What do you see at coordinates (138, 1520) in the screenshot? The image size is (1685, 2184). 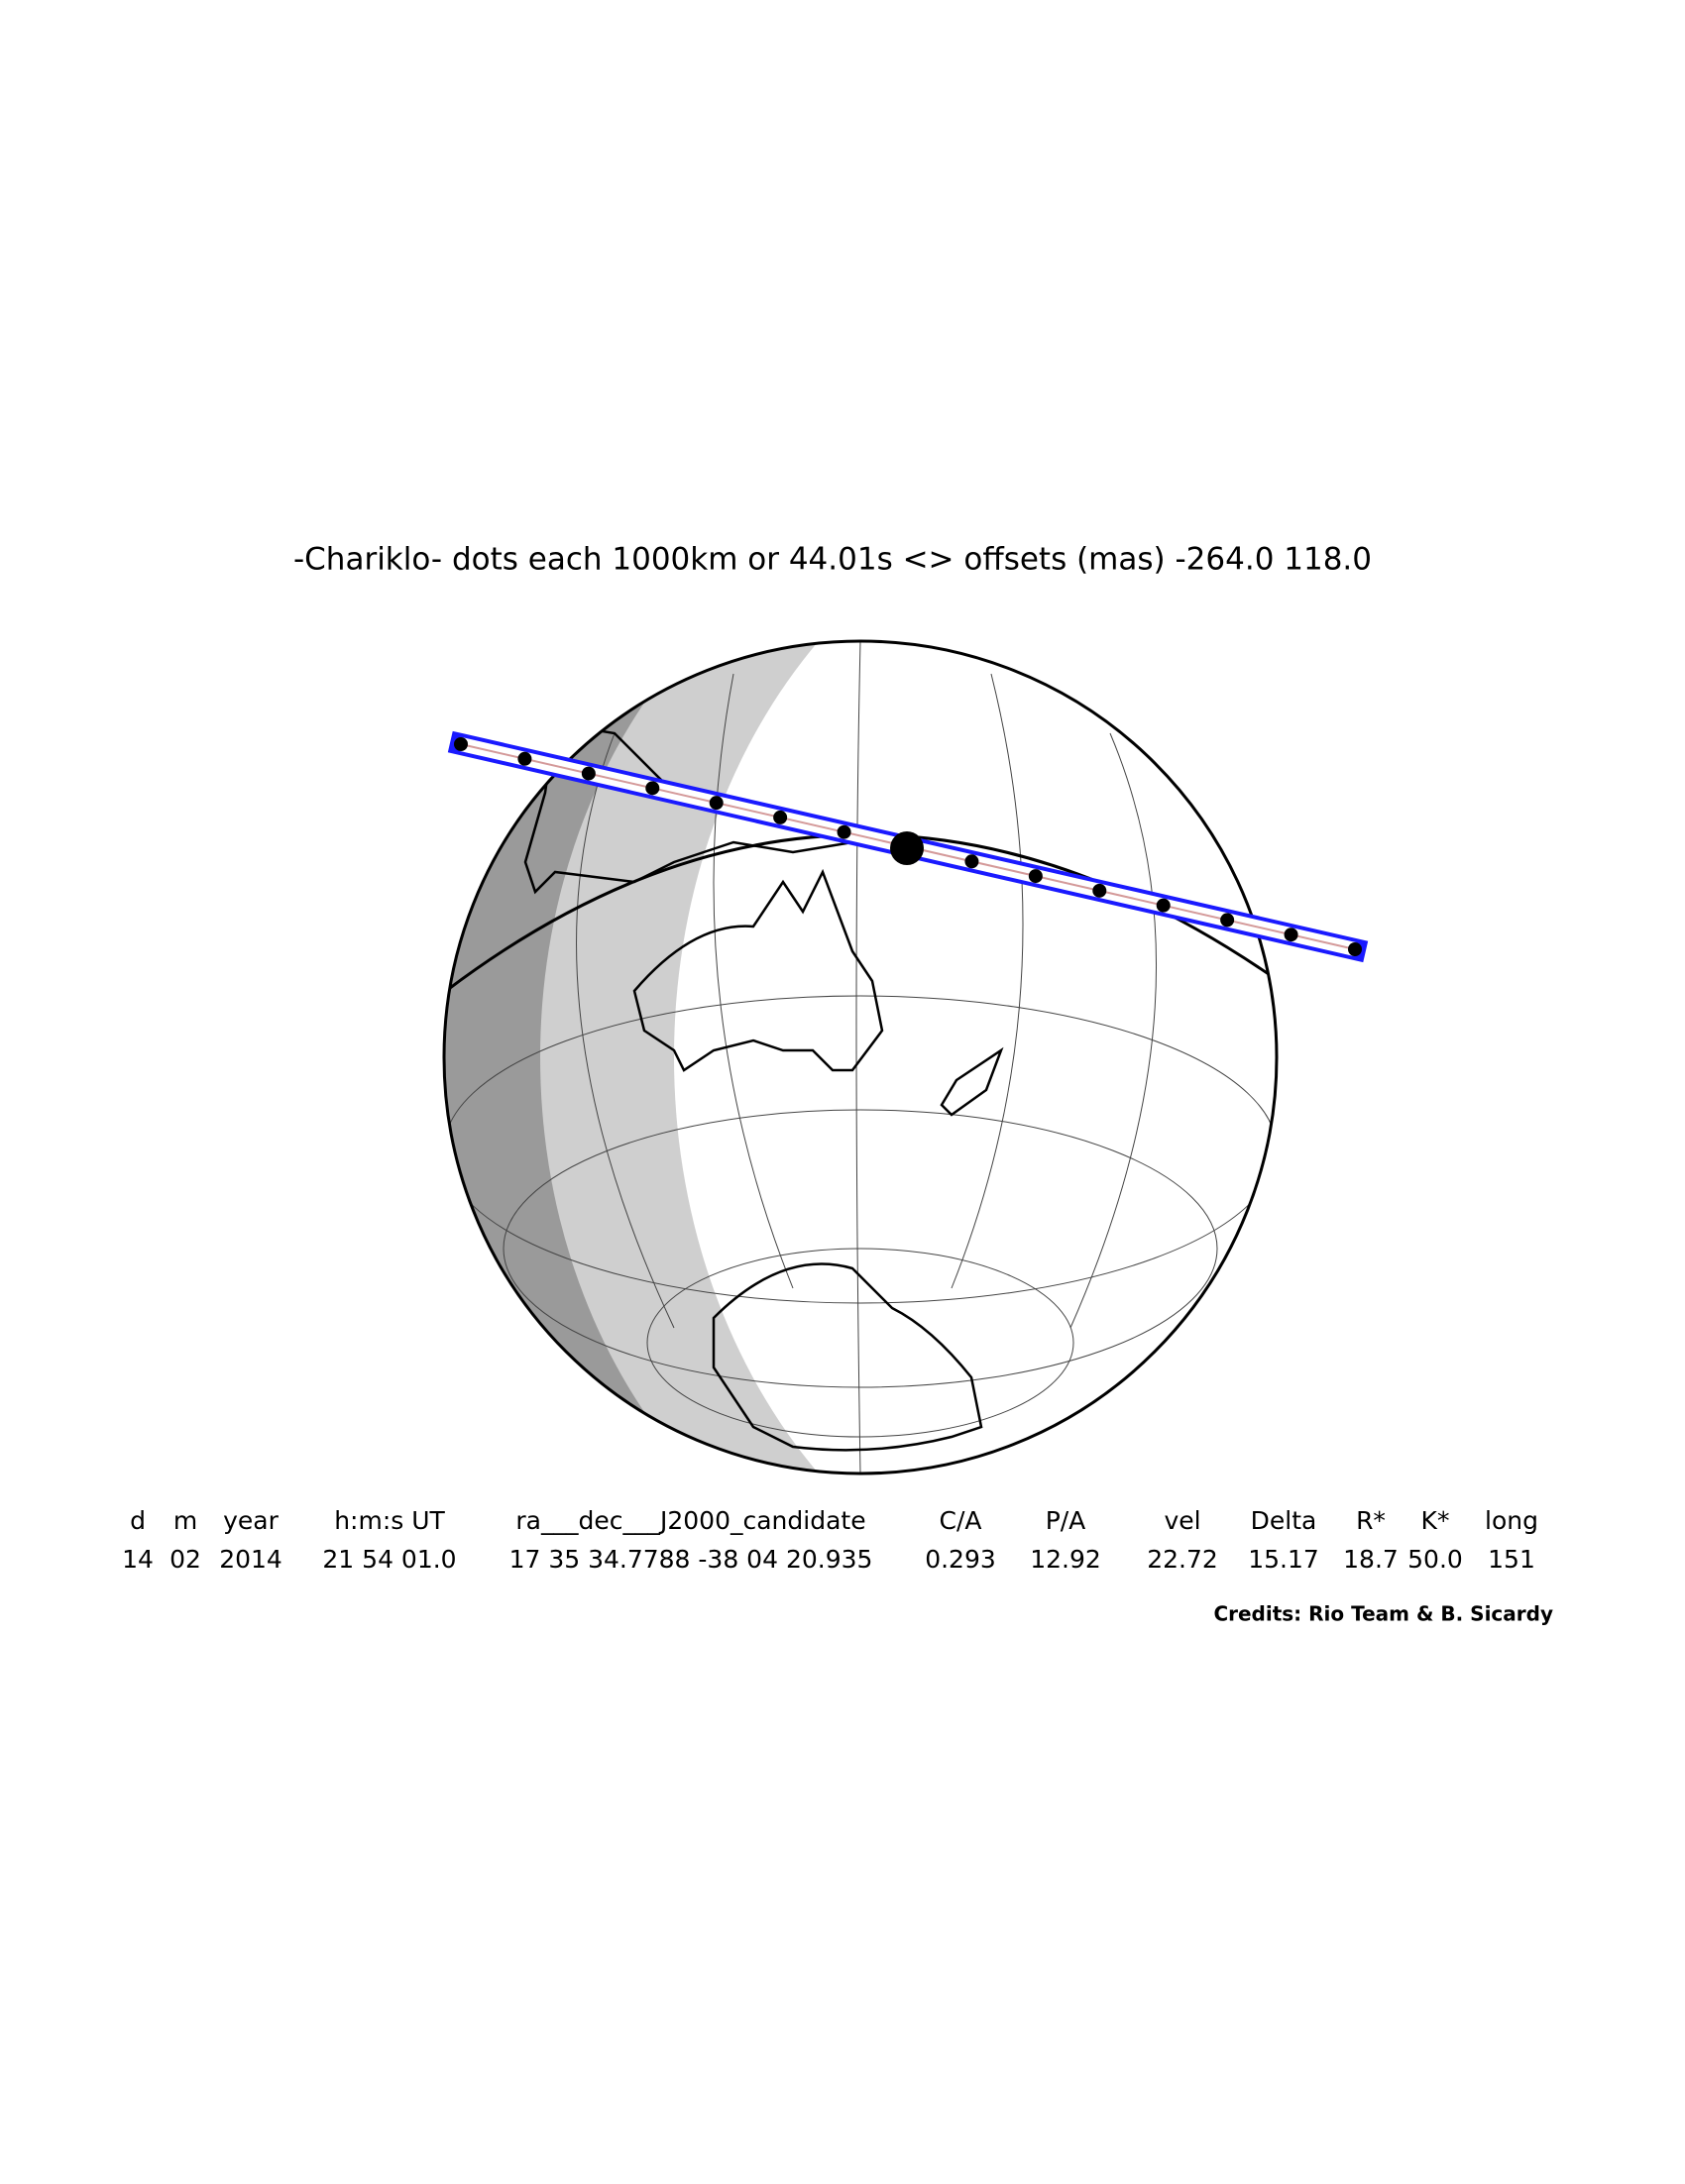 I see `table-header: d` at bounding box center [138, 1520].